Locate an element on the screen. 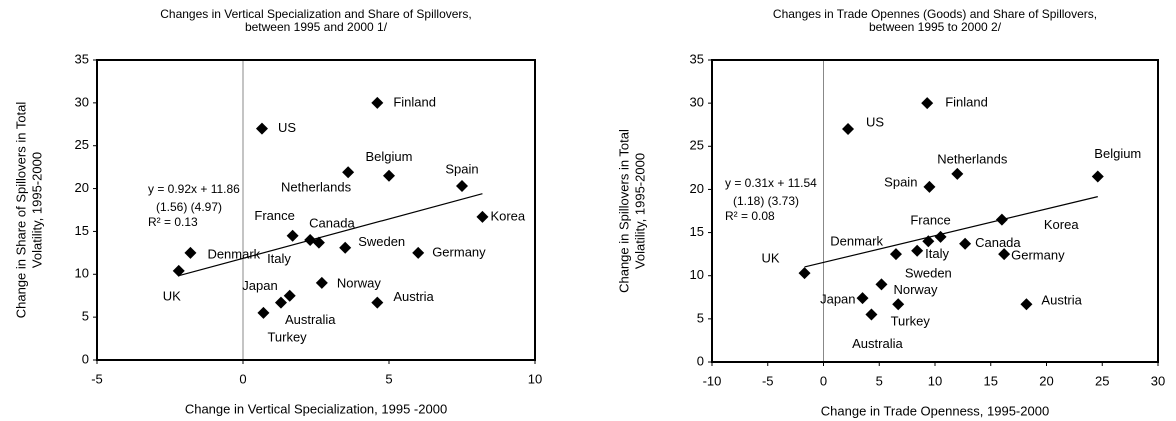 Image resolution: width=1176 pixels, height=421 pixels. annotation: y = 0.92x + 11.86 is located at coordinates (194, 189).